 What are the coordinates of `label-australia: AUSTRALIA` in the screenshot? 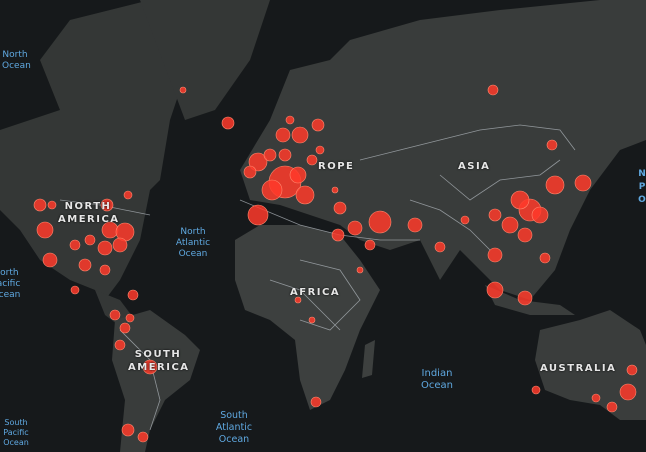 It's located at (578, 368).